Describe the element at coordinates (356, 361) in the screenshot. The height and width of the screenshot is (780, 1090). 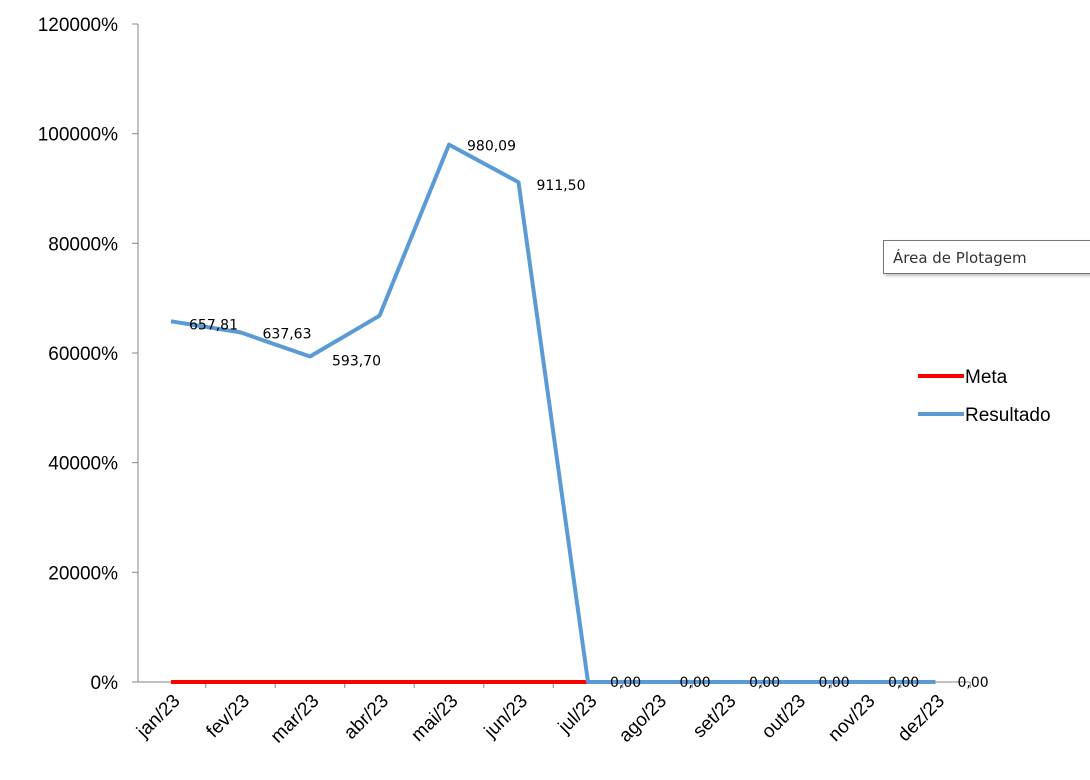
I see `data-label: 593,70` at that location.